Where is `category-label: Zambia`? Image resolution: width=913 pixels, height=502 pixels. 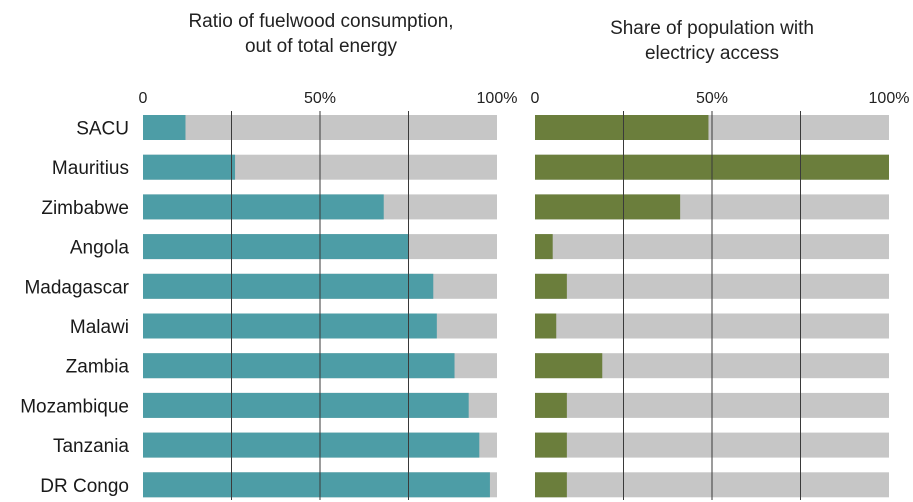
category-label: Zambia is located at coordinates (98, 367).